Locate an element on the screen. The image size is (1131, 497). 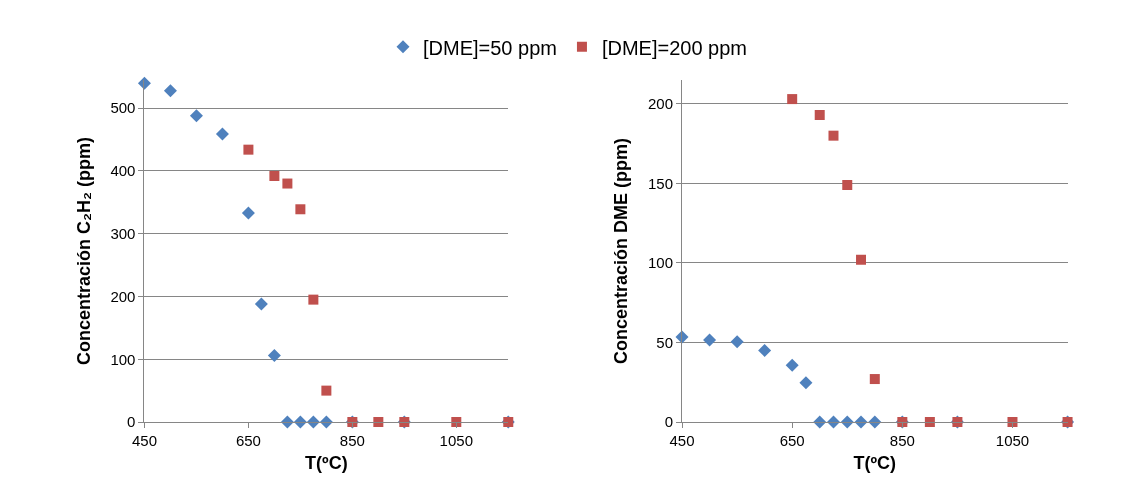
legend-label: [DME]=200 ppm is located at coordinates (674, 47).